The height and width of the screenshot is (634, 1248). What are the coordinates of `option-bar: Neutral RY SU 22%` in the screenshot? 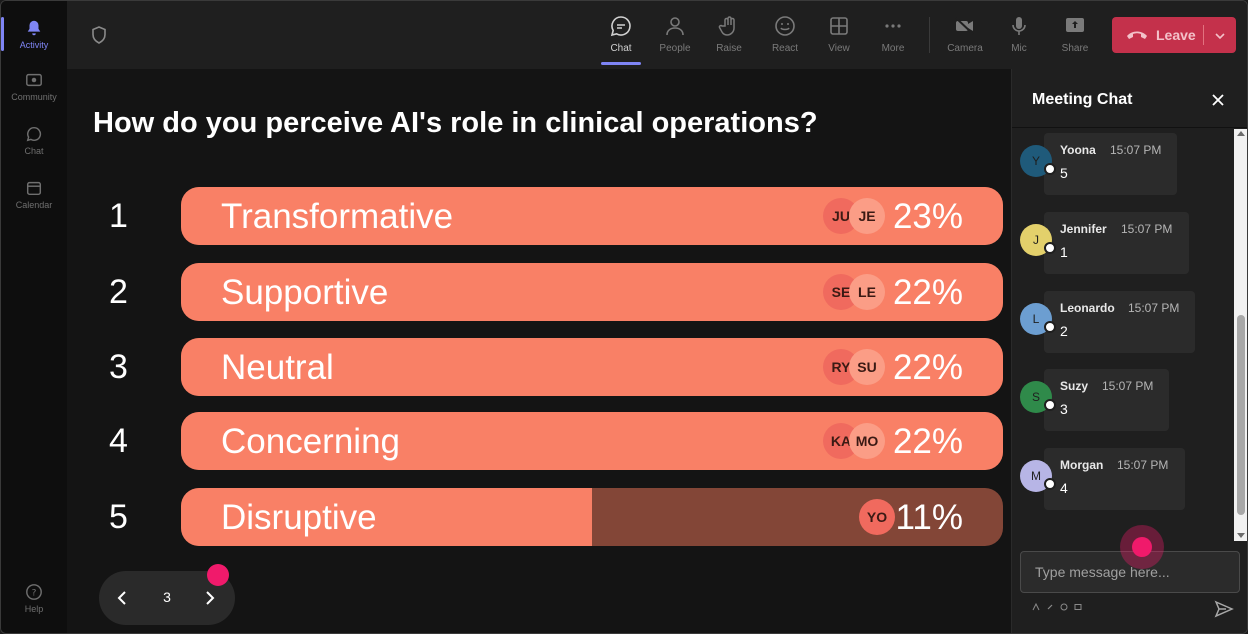 It's located at (592, 367).